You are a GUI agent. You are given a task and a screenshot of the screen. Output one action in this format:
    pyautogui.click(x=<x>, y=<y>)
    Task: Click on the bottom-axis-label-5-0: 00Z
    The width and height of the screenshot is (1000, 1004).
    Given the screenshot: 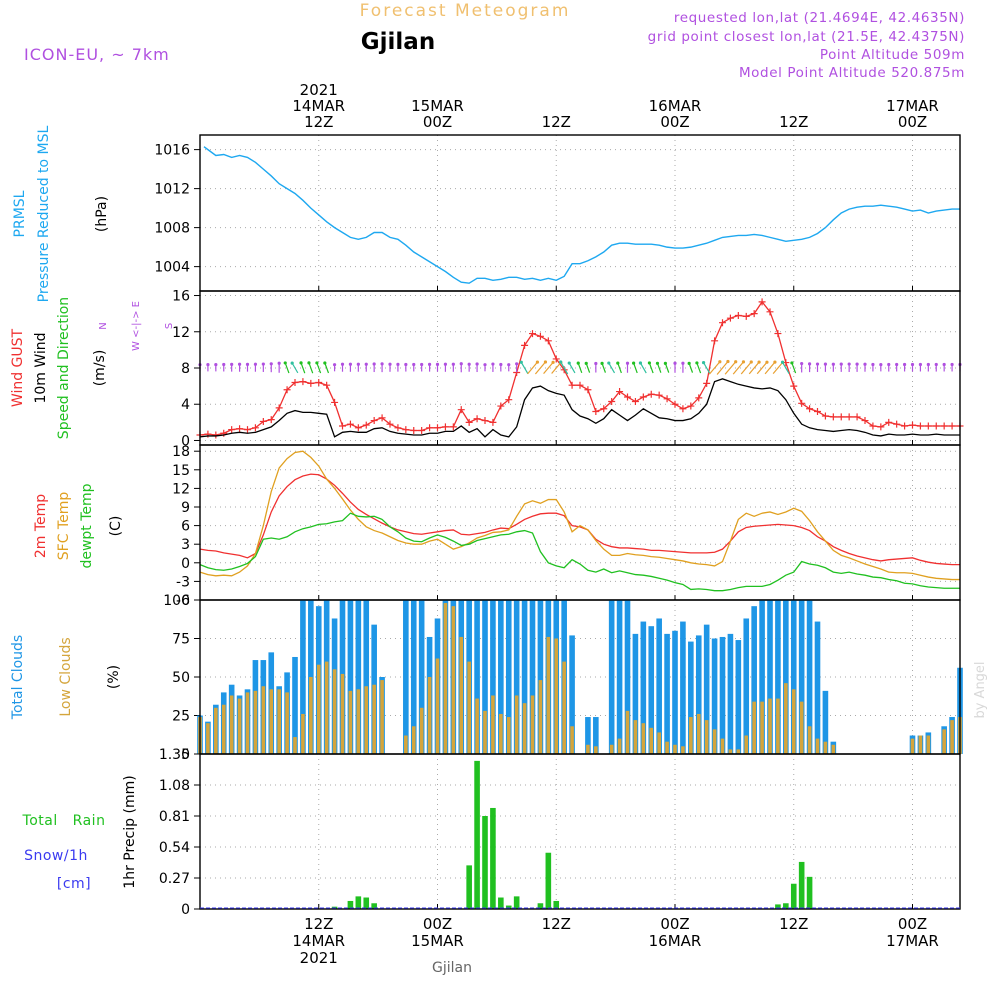 What is the action you would take?
    pyautogui.click(x=912, y=924)
    